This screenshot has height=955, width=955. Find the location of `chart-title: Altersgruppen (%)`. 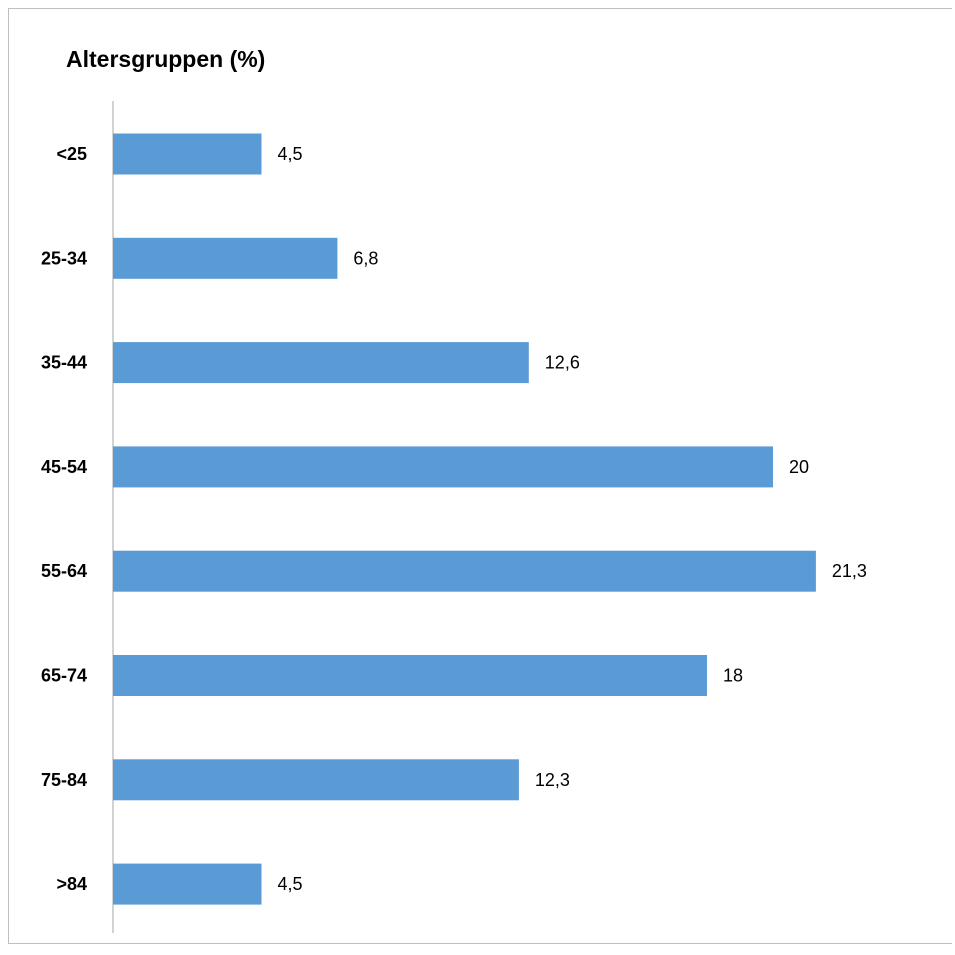

chart-title: Altersgruppen (%) is located at coordinates (165, 59).